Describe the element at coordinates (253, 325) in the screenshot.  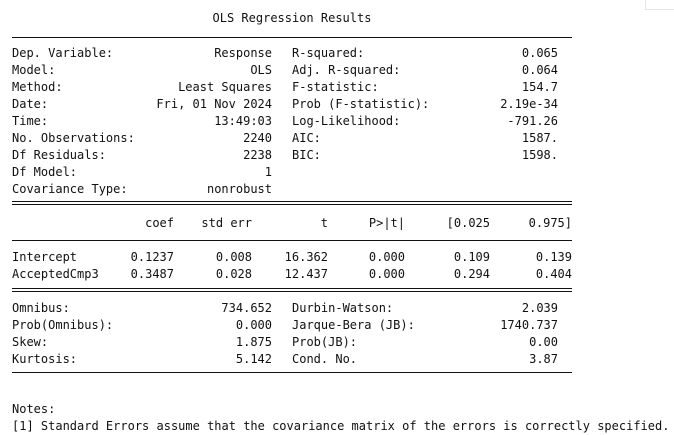
I see `diagnostics-value: 0.000` at that location.